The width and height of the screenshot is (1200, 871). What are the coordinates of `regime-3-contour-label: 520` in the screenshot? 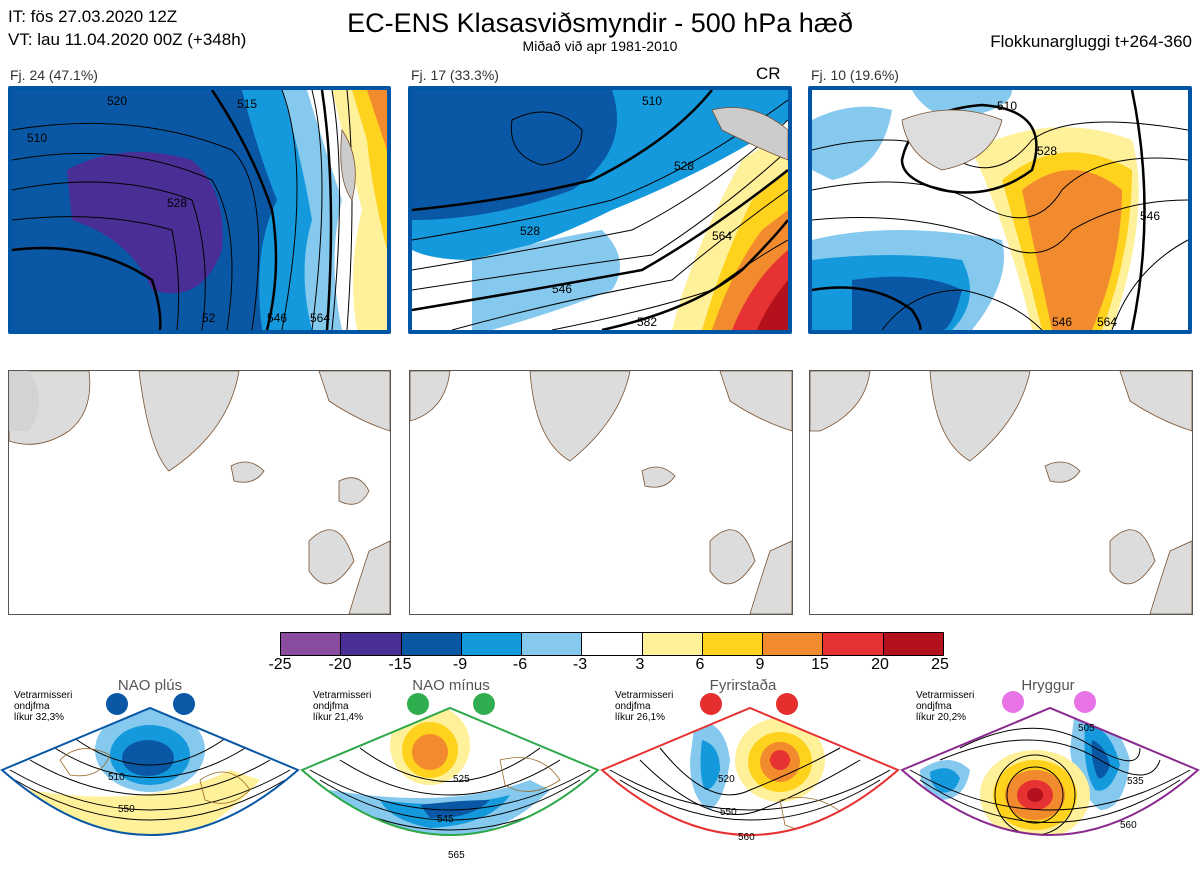 It's located at (726, 779).